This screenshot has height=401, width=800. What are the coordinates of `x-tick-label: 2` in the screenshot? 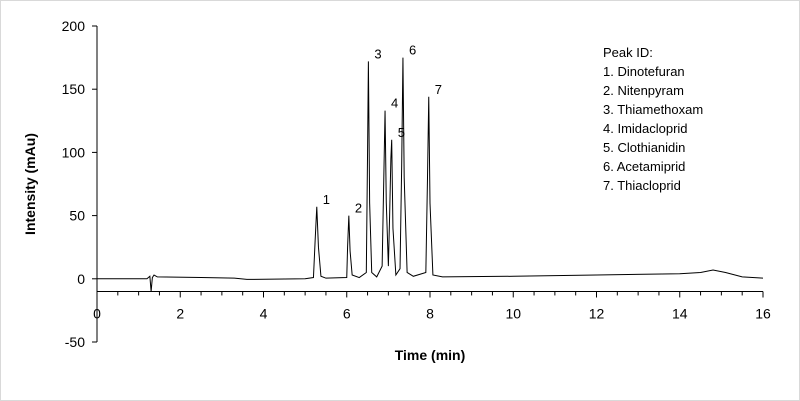 It's located at (180, 313).